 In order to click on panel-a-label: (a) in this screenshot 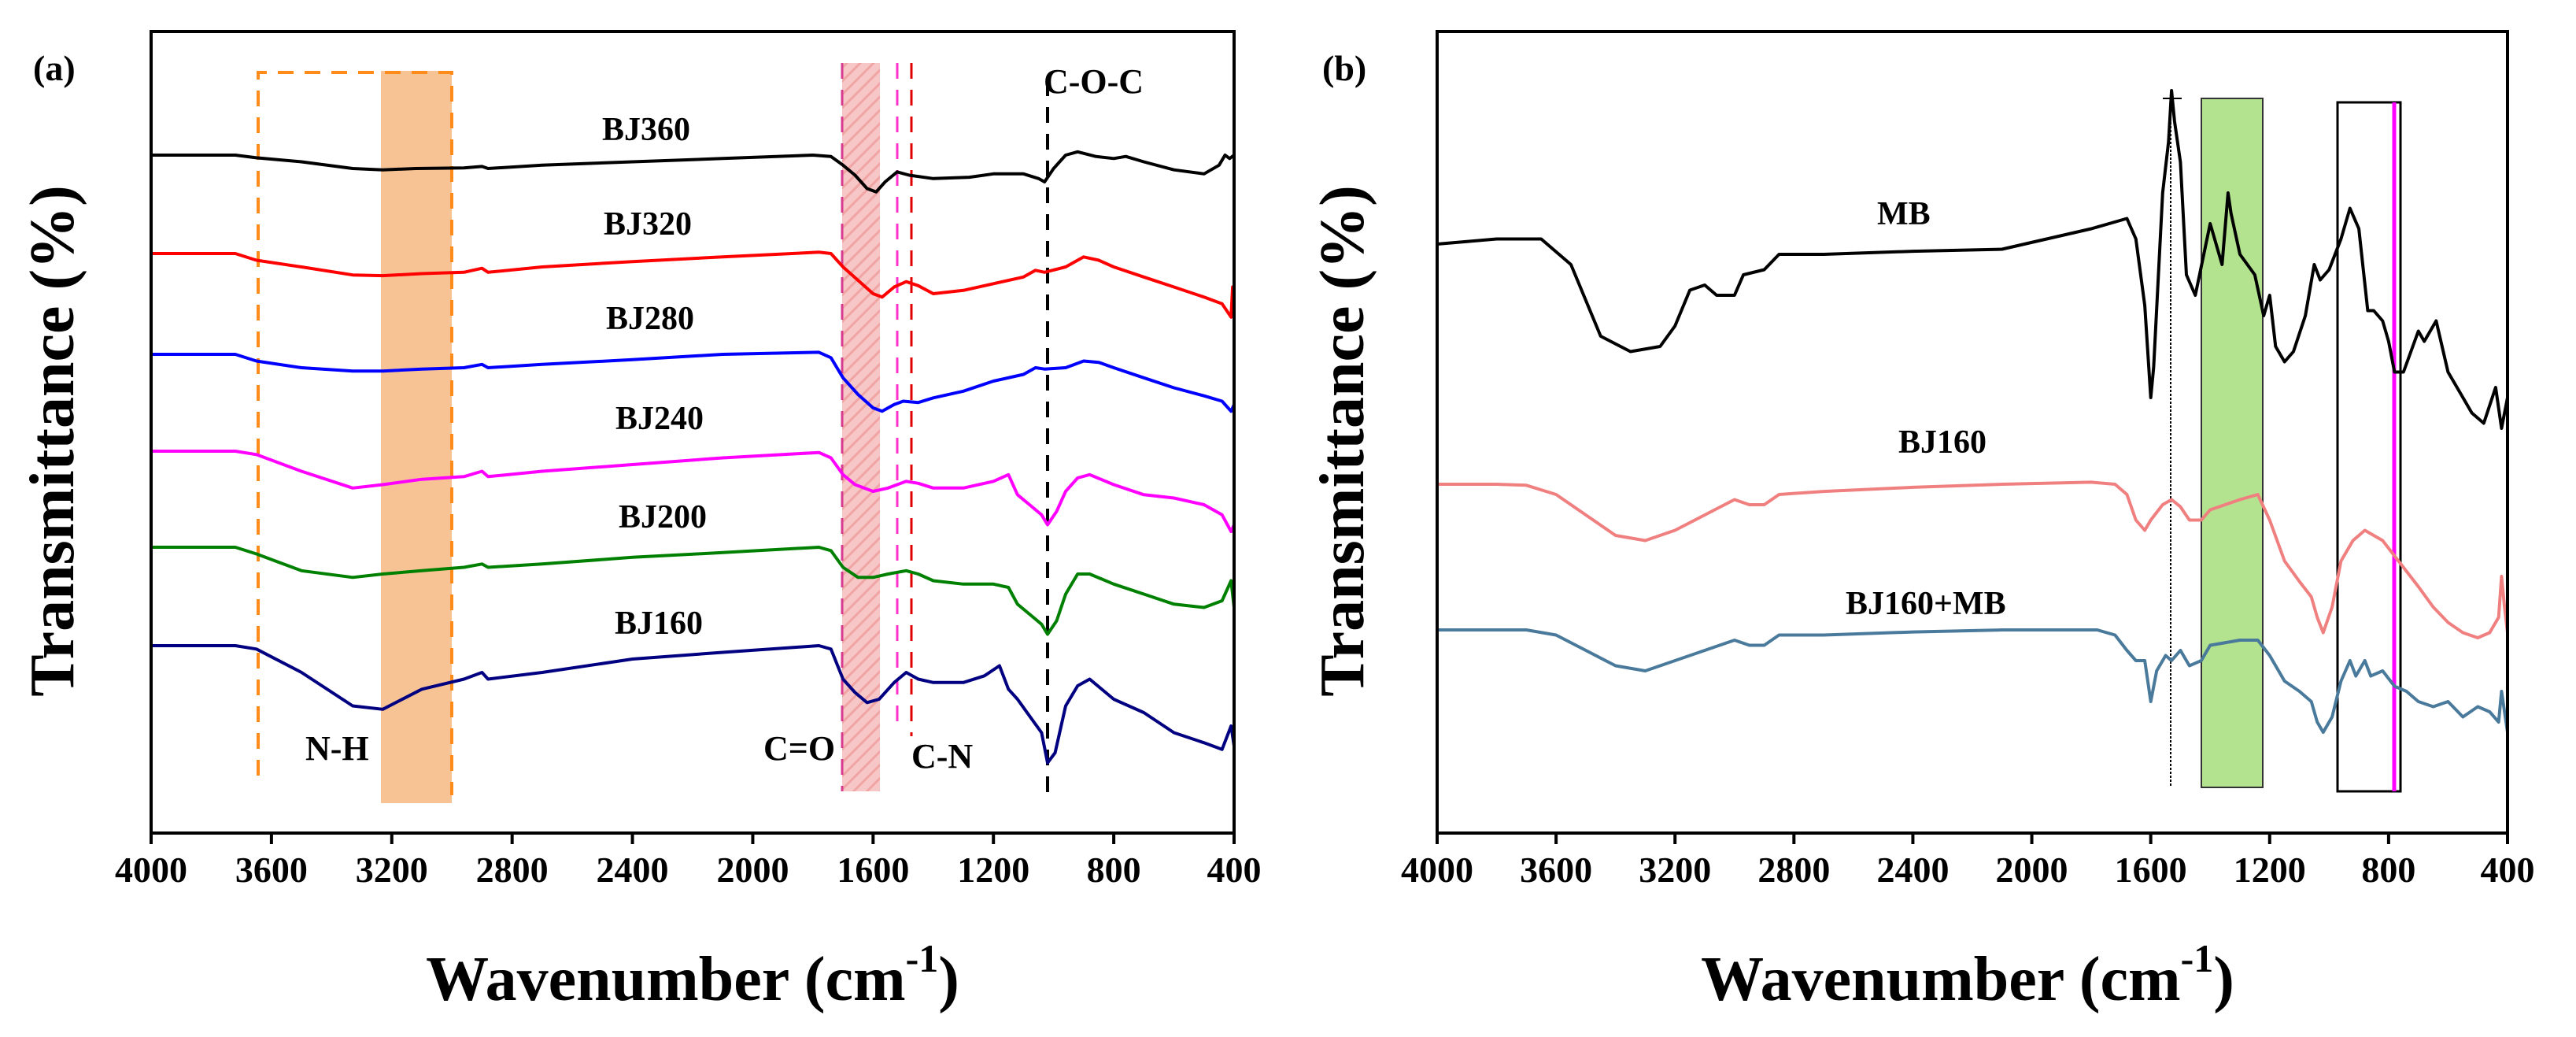, I will do `click(54, 68)`.